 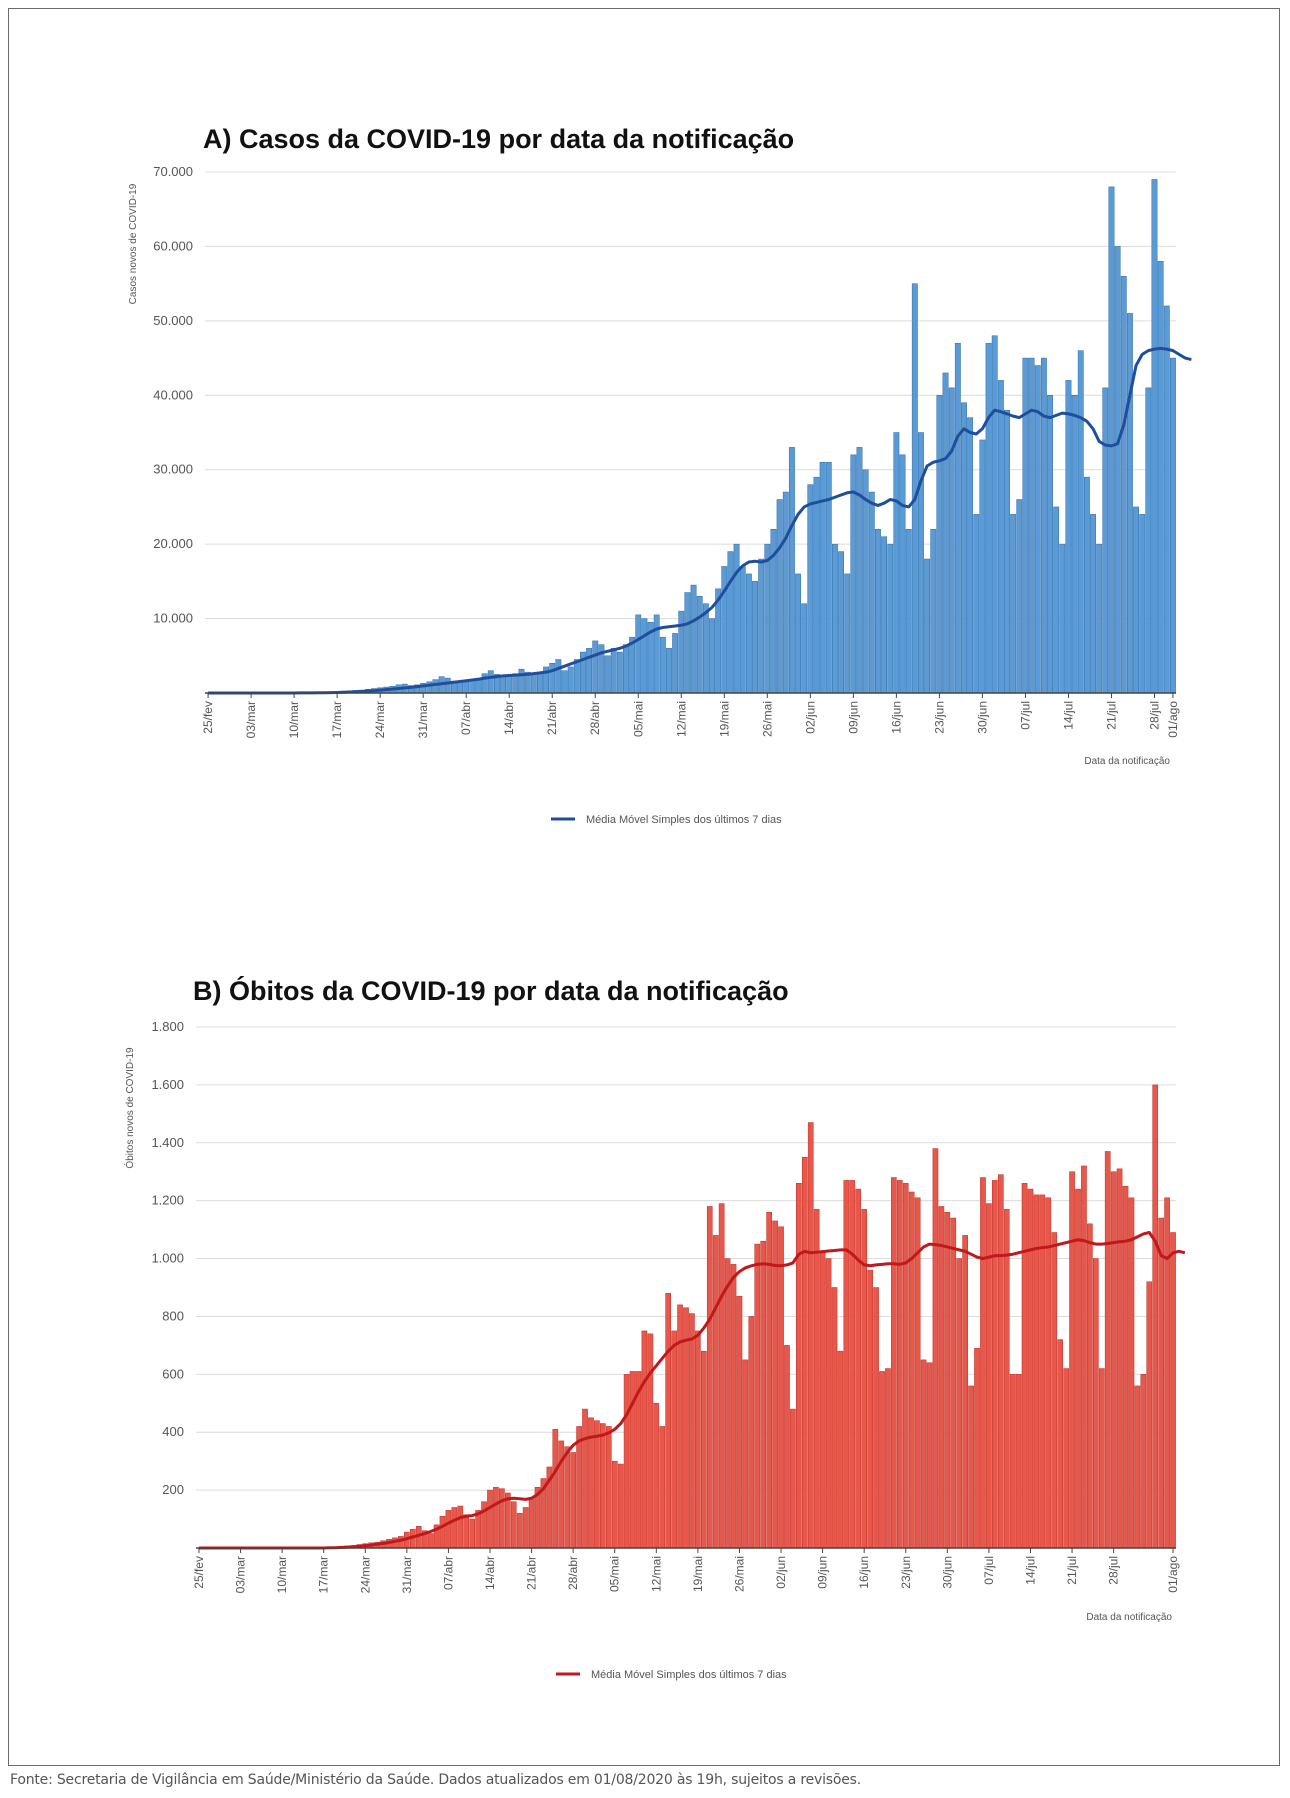 What do you see at coordinates (199, 1572) in the screenshot?
I see `x-tick-label: 25/fev` at bounding box center [199, 1572].